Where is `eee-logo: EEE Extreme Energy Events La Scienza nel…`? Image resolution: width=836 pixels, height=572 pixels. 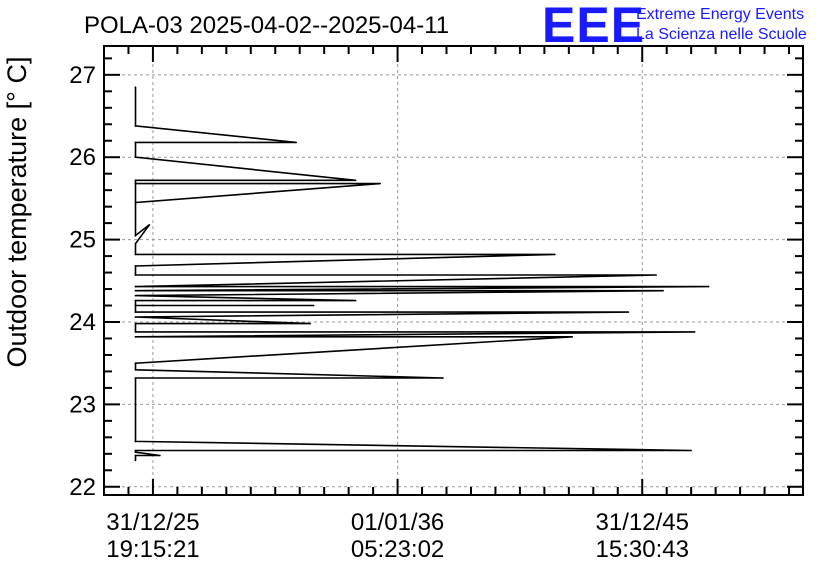 eee-logo: EEE Extreme Energy Events La Scienza nel… is located at coordinates (674, 26).